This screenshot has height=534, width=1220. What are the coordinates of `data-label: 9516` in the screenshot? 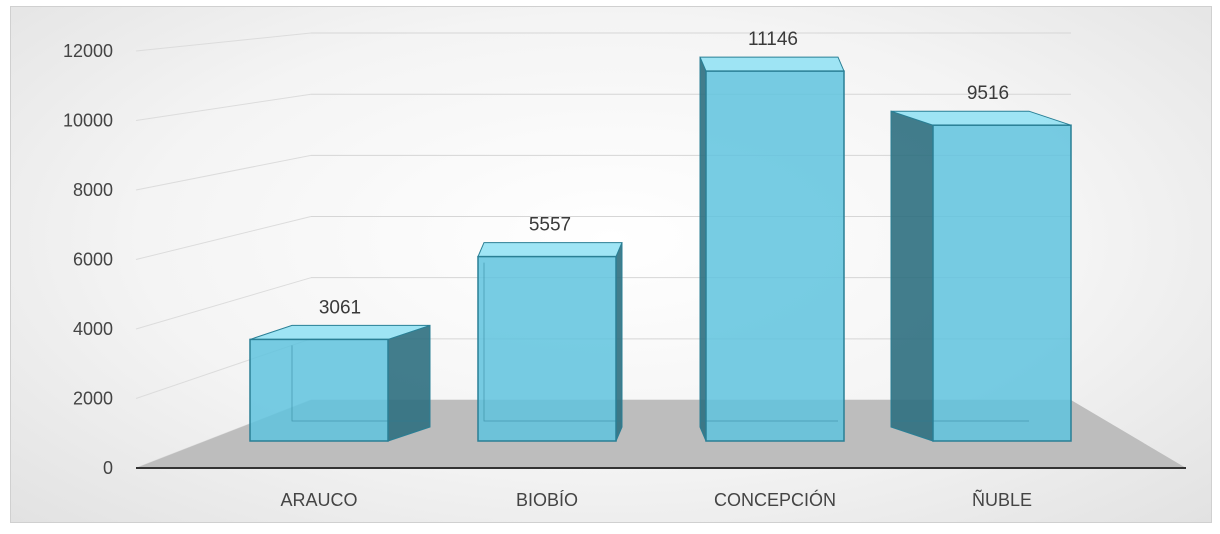 It's located at (988, 93).